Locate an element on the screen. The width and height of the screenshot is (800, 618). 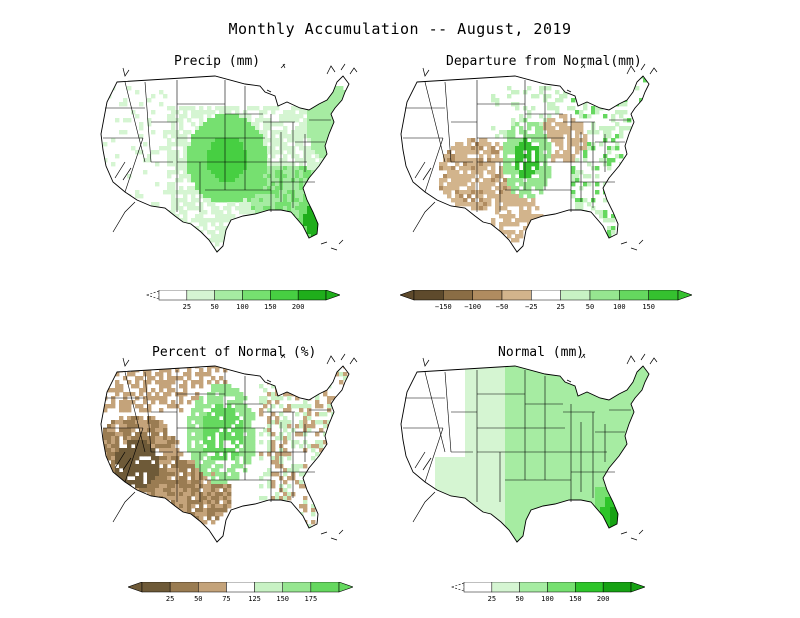
departure-legend-high-arrow is located at coordinates (684, 295).